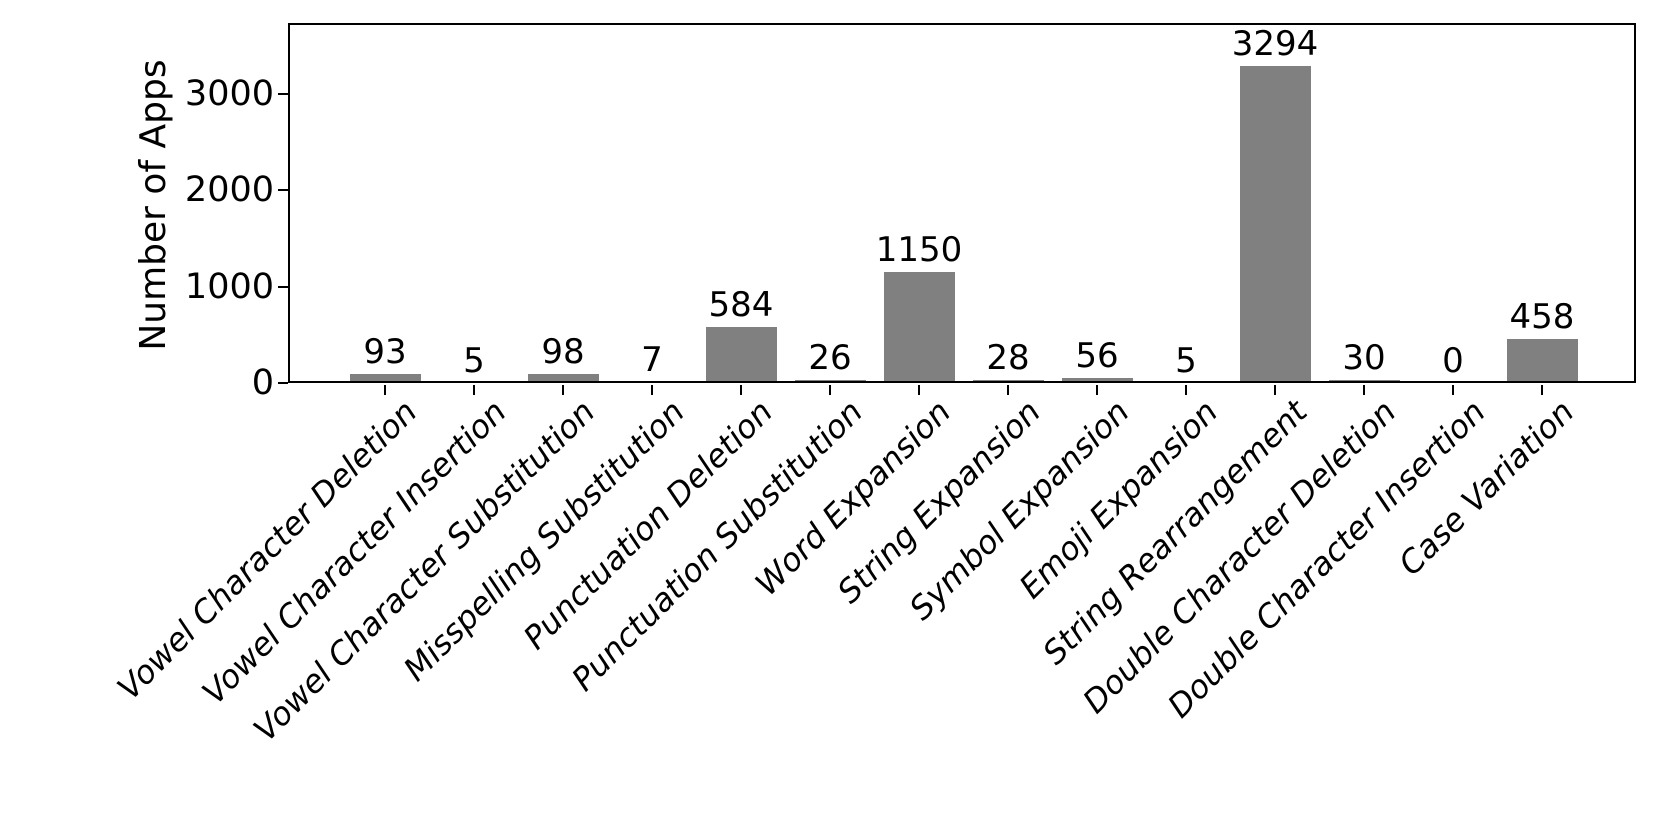  What do you see at coordinates (830, 358) in the screenshot?
I see `bar-value-label: 26` at bounding box center [830, 358].